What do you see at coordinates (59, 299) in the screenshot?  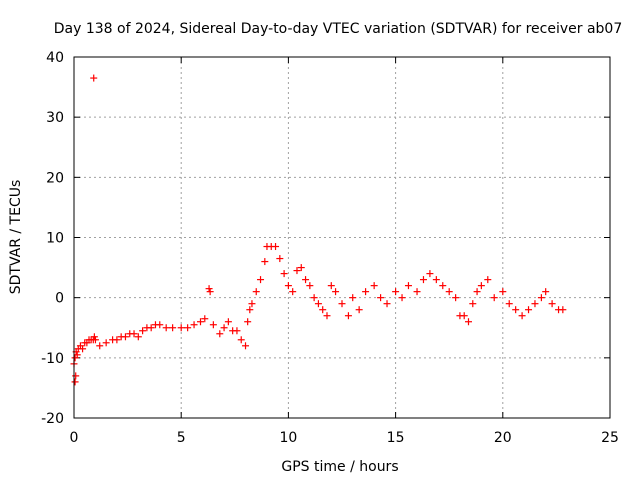 I see `y-tick-label: 0` at bounding box center [59, 299].